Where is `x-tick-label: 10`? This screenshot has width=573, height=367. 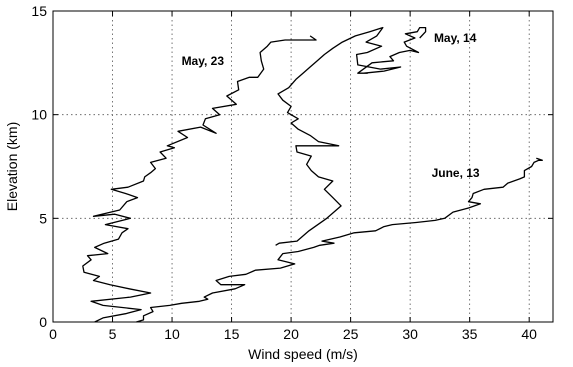 x-tick-label: 10 is located at coordinates (172, 334).